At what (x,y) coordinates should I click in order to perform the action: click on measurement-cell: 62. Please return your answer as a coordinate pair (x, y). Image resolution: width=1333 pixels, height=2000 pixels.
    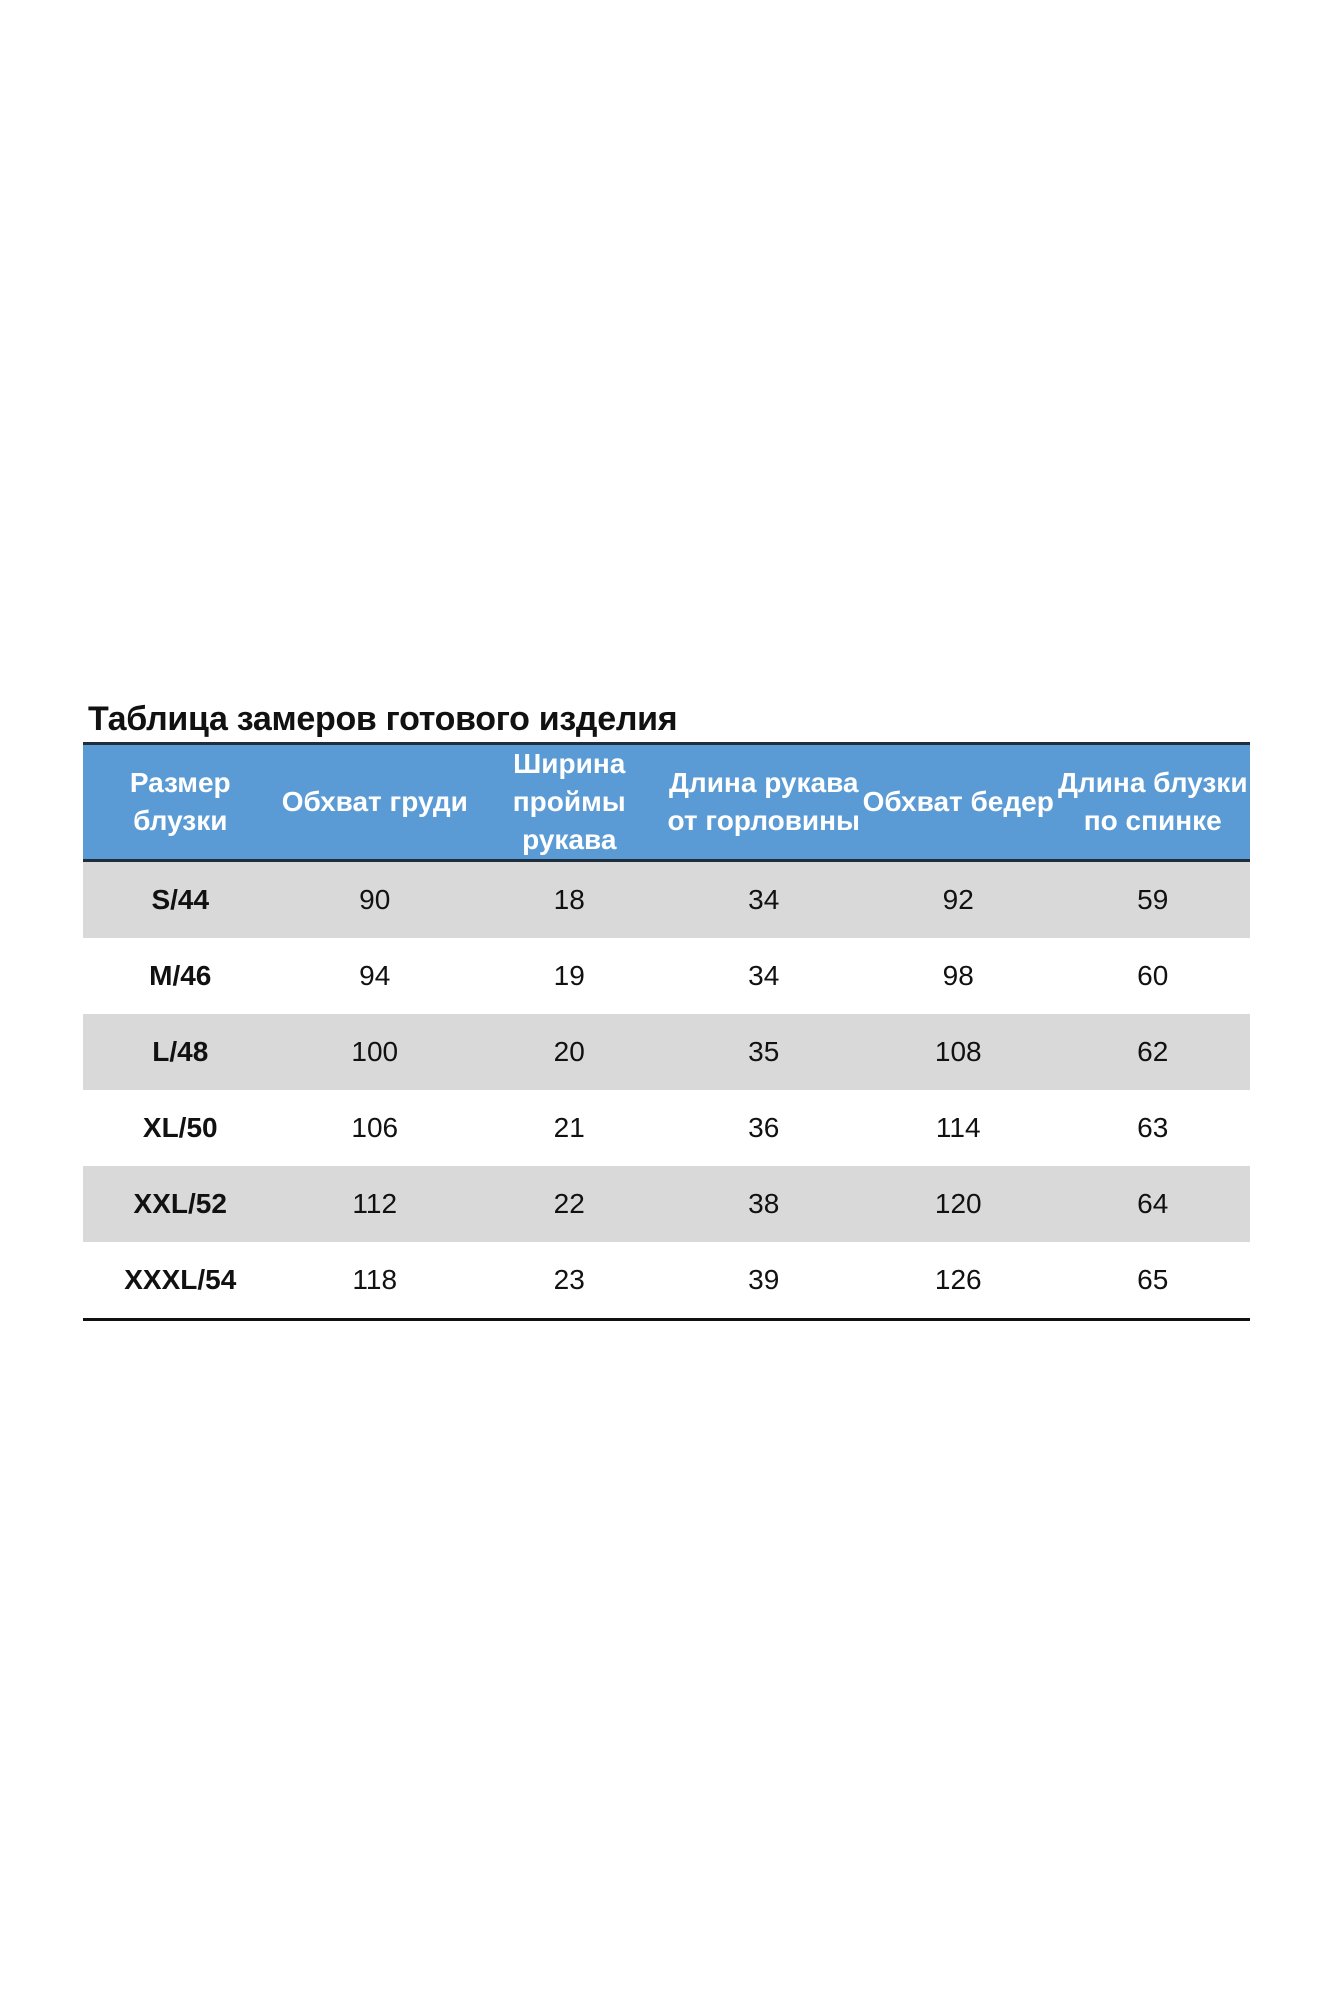
    Looking at the image, I should click on (1153, 1051).